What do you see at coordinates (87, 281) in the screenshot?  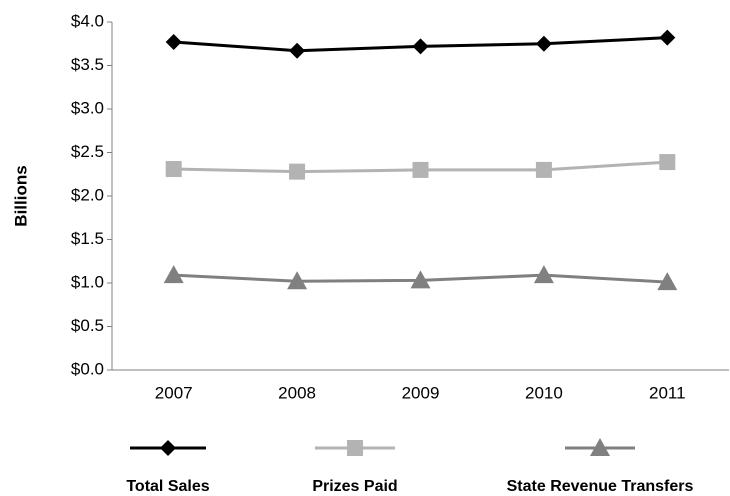 I see `y-tick-label: $1.0` at bounding box center [87, 281].